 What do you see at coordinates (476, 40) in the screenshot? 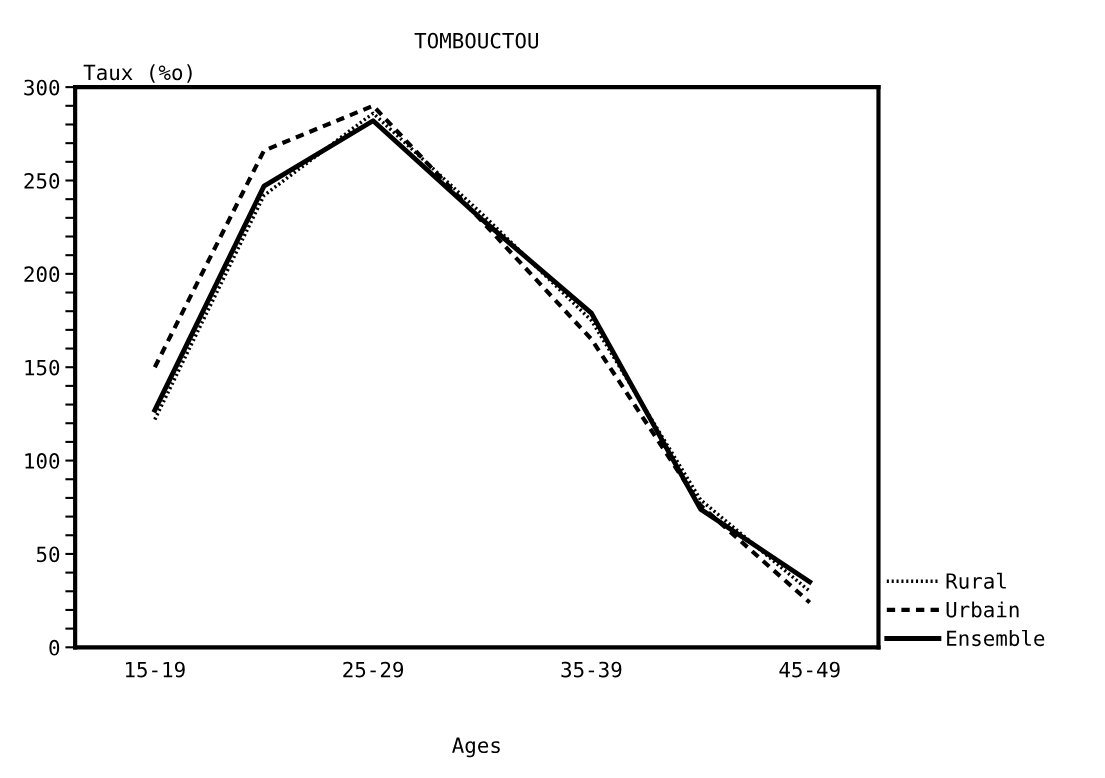
I see `chart-title: TOMBOUCTOU` at bounding box center [476, 40].